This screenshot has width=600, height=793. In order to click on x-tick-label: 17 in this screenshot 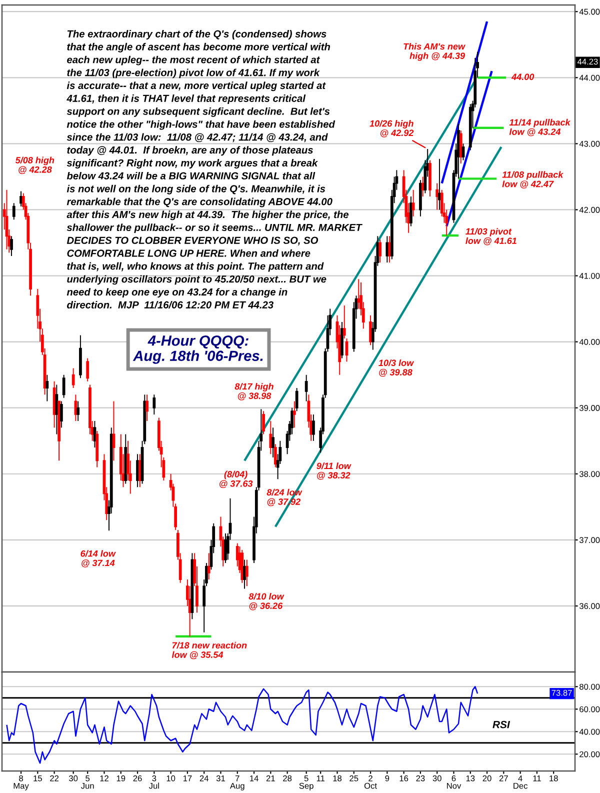, I will do `click(187, 778)`.